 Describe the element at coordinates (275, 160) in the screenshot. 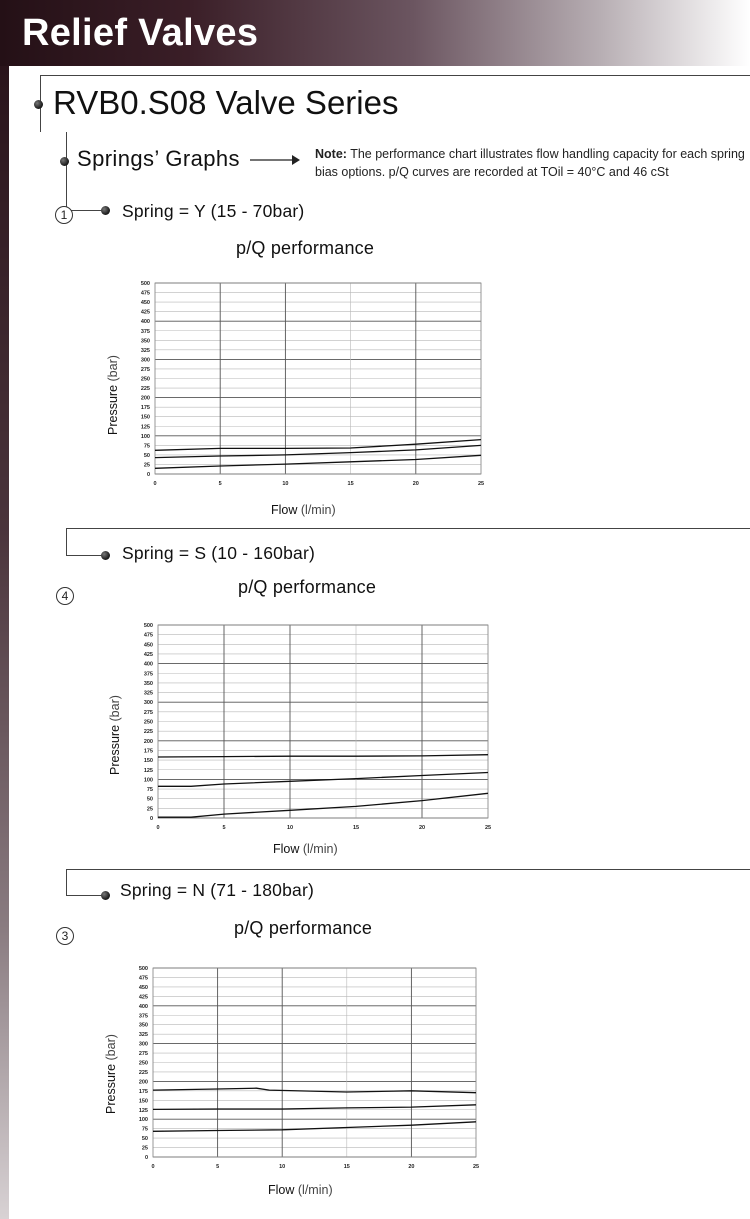

I see `arrow-right-icon` at that location.